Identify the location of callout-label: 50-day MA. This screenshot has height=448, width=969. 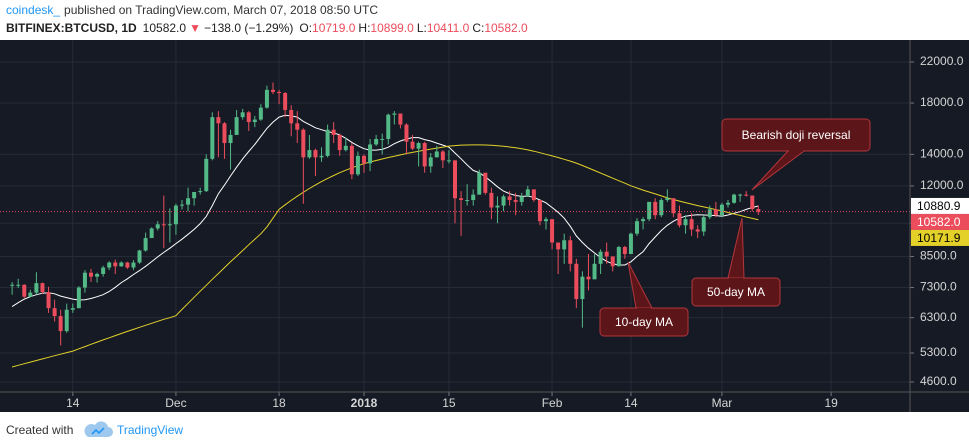
(736, 292).